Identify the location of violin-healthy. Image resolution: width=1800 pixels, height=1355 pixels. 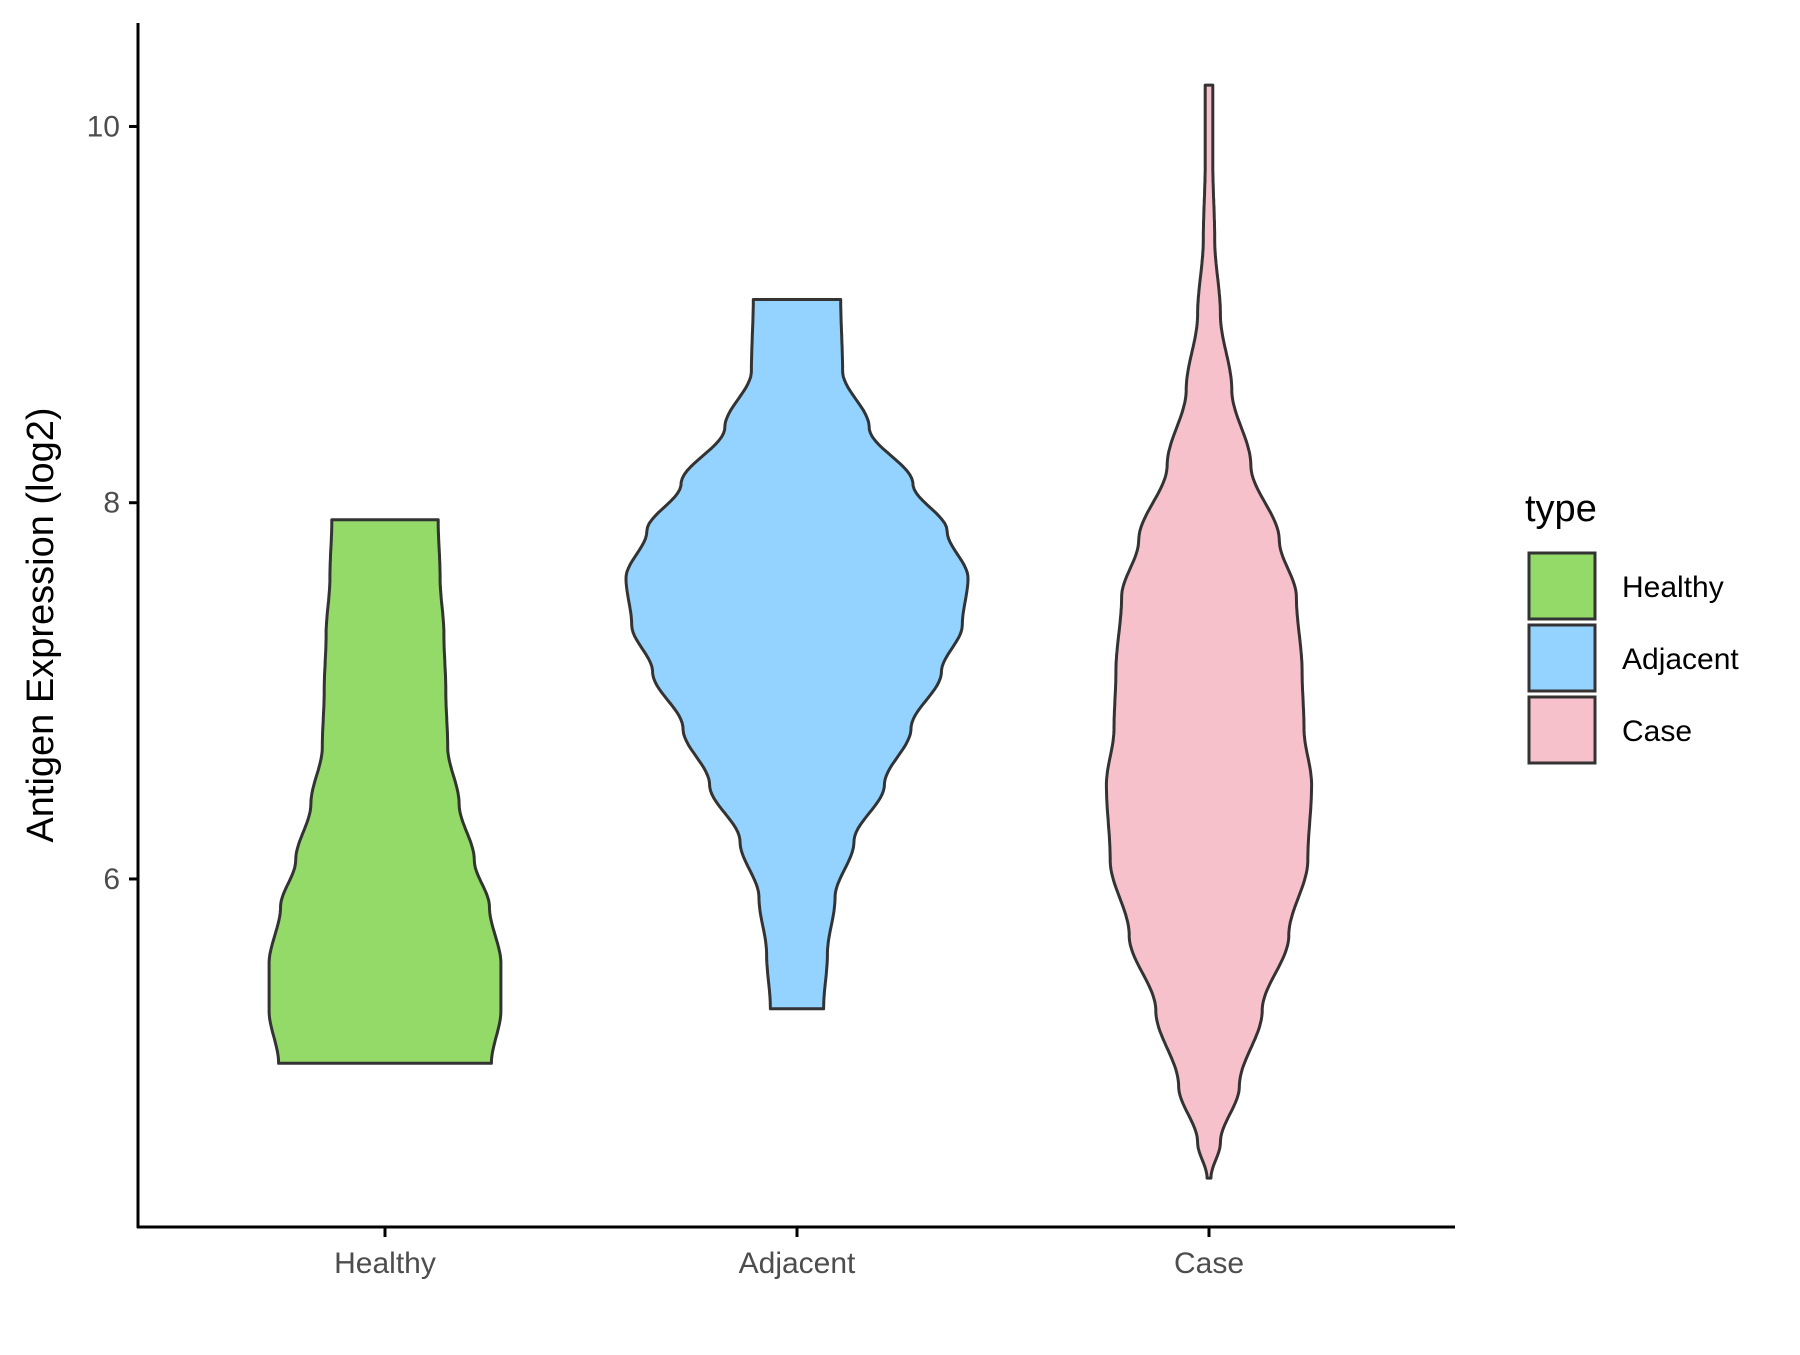
(385, 791).